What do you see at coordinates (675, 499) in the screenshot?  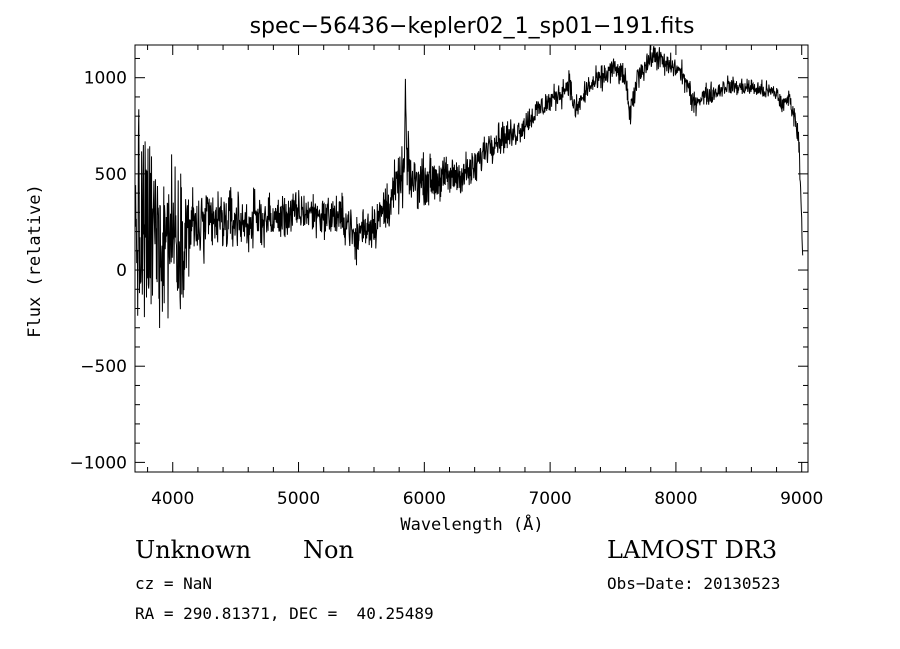 I see `x-tick-label: 8000` at bounding box center [675, 499].